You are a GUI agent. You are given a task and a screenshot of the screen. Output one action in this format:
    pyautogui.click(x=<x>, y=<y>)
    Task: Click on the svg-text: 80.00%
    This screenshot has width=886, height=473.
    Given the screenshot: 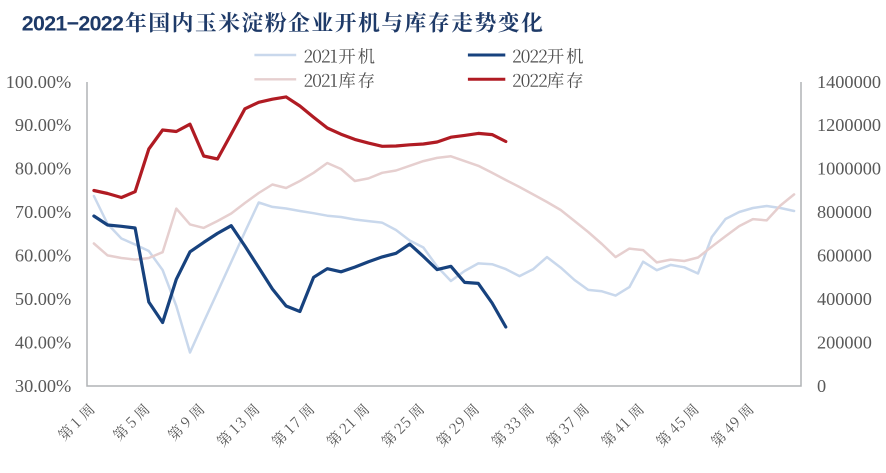 What is the action you would take?
    pyautogui.click(x=43, y=169)
    